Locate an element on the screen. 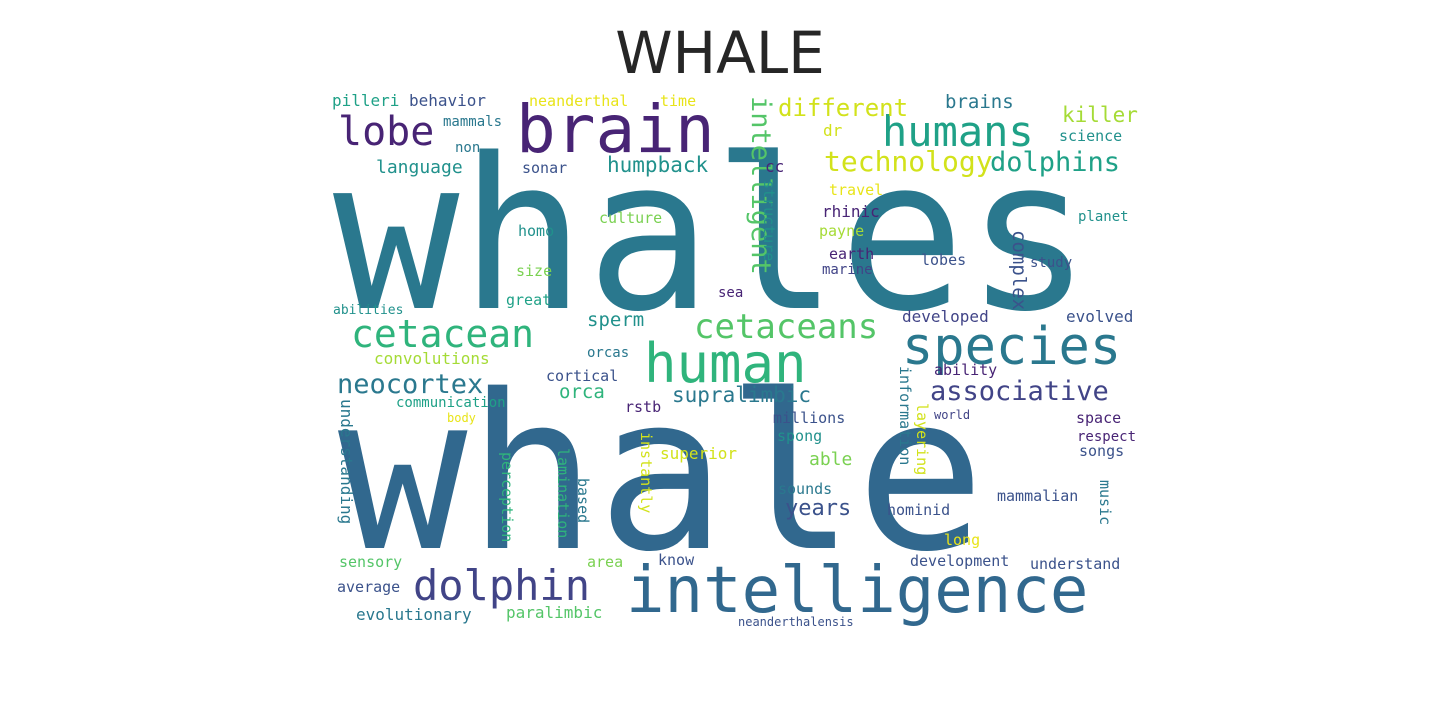  word-average: average is located at coordinates (368, 587).